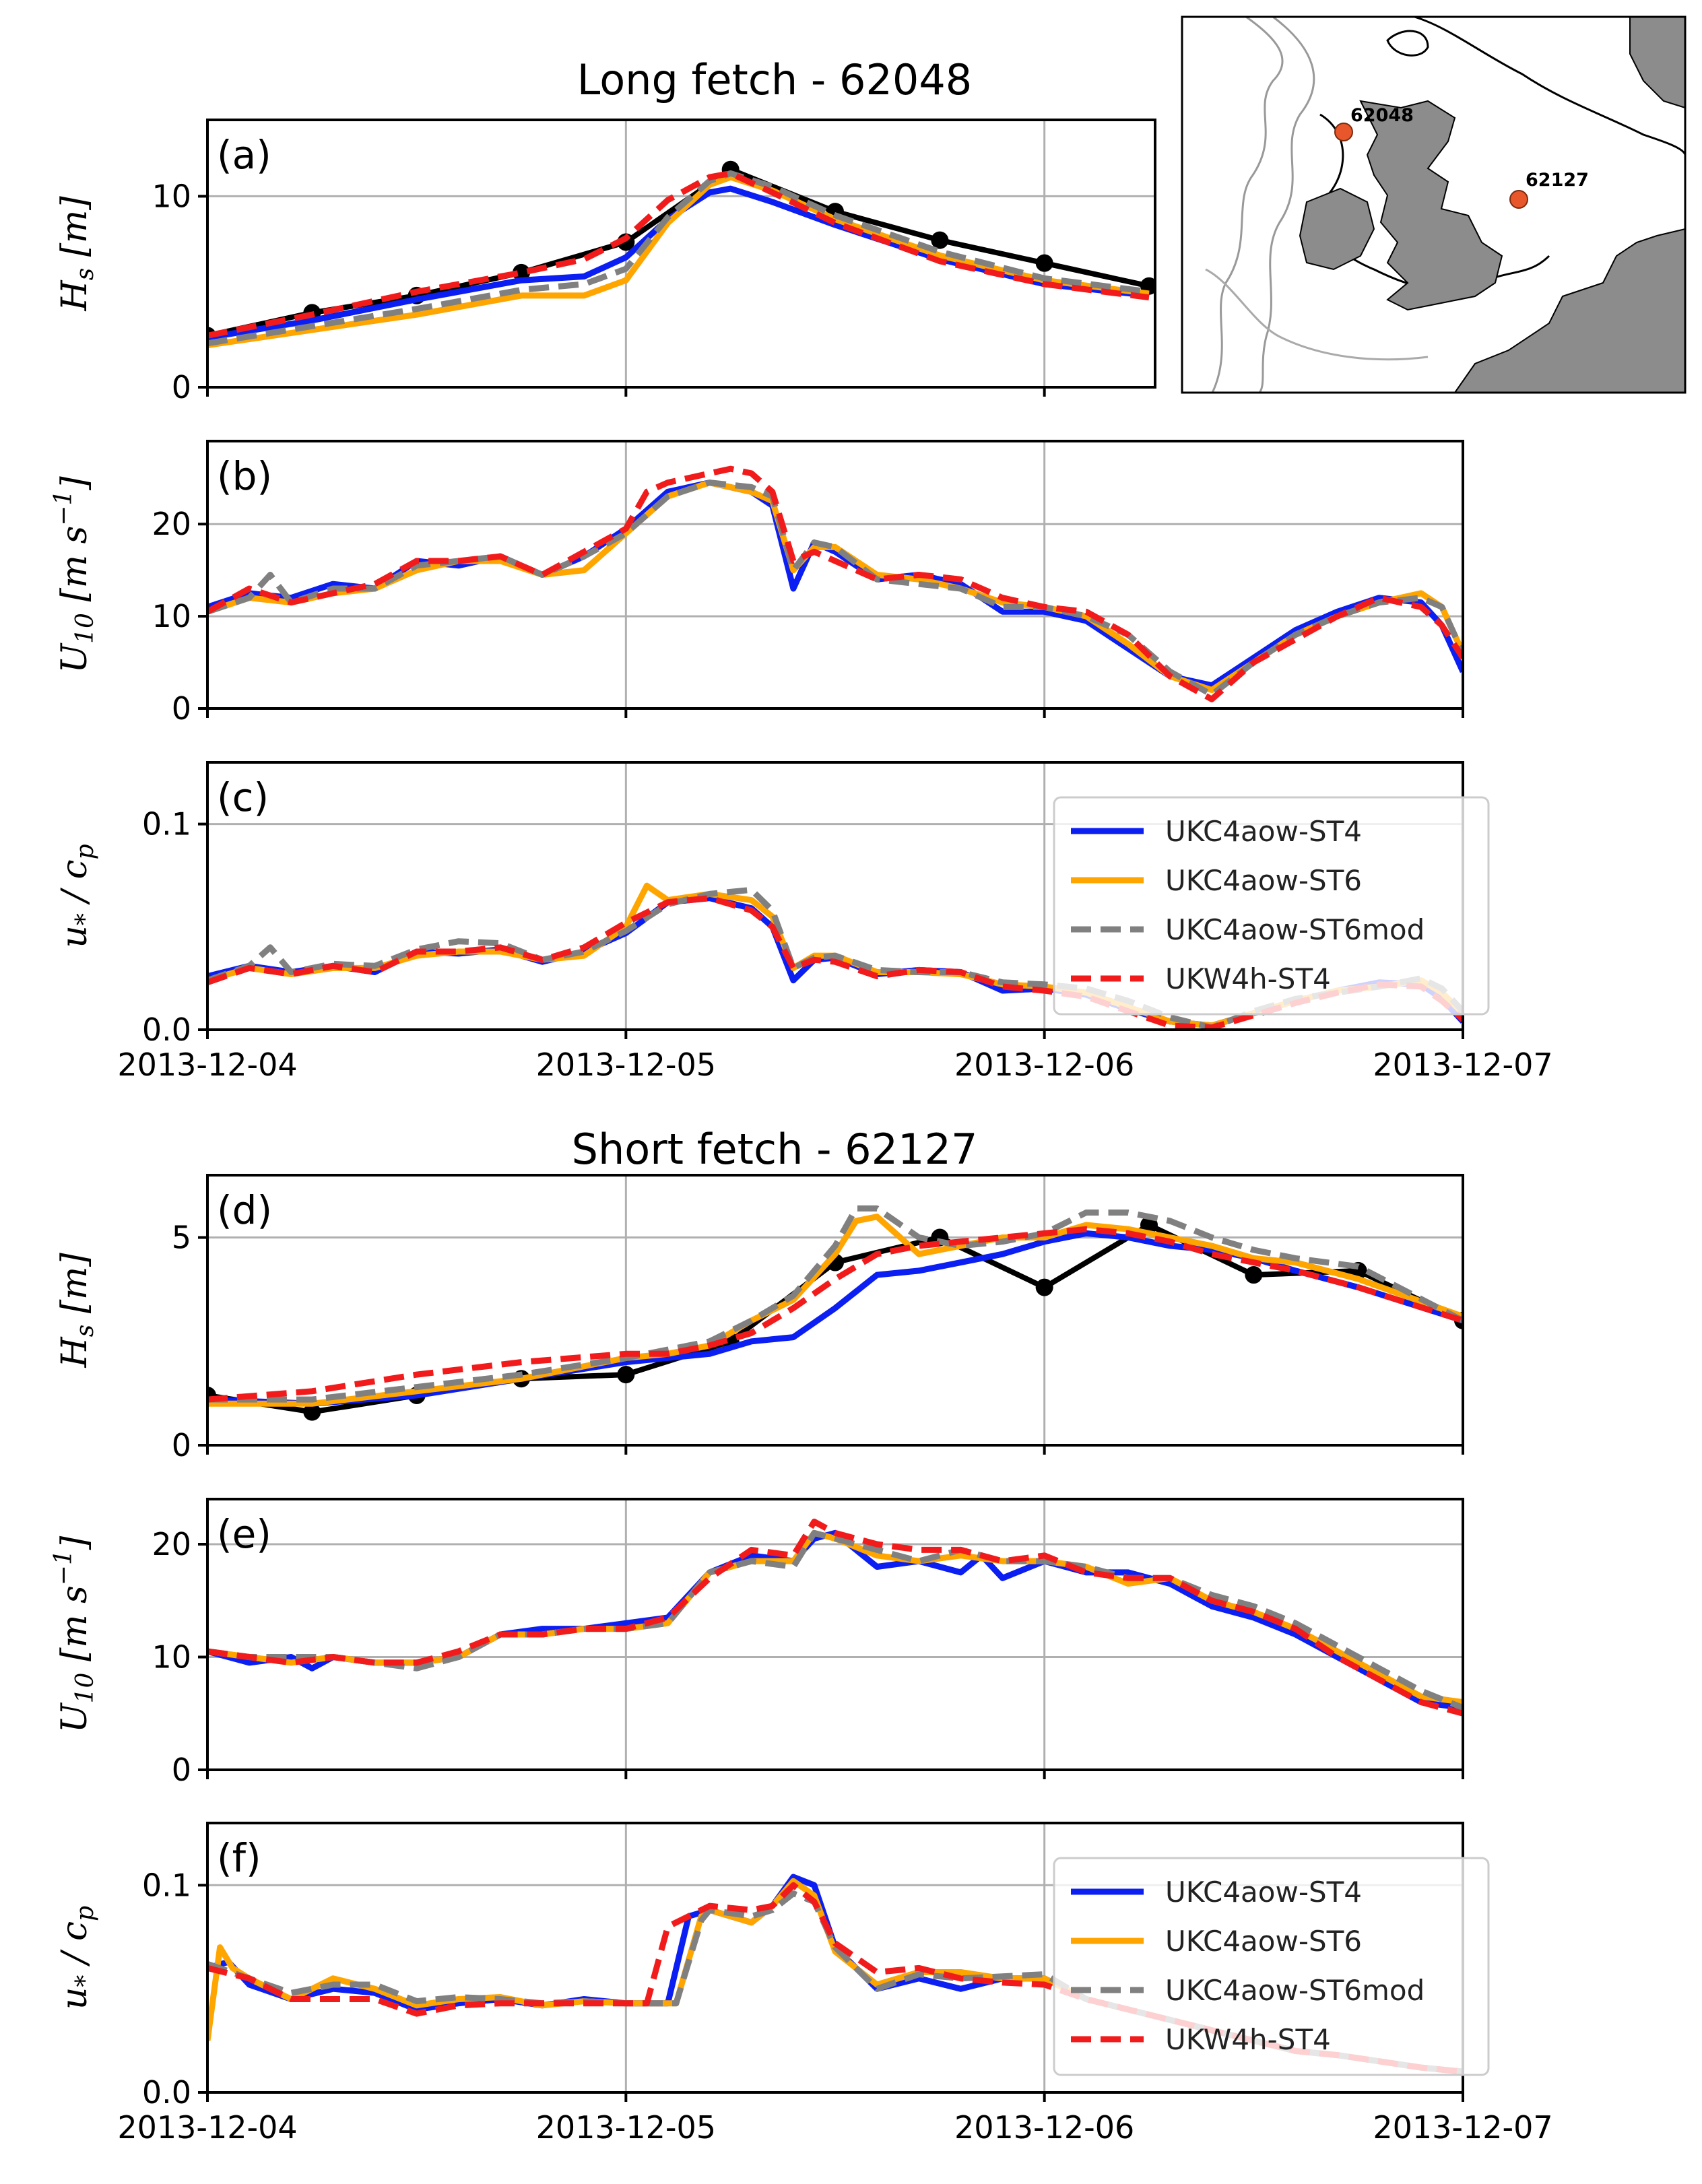 The image size is (1702, 2184). I want to click on ireland, so click(1337, 229).